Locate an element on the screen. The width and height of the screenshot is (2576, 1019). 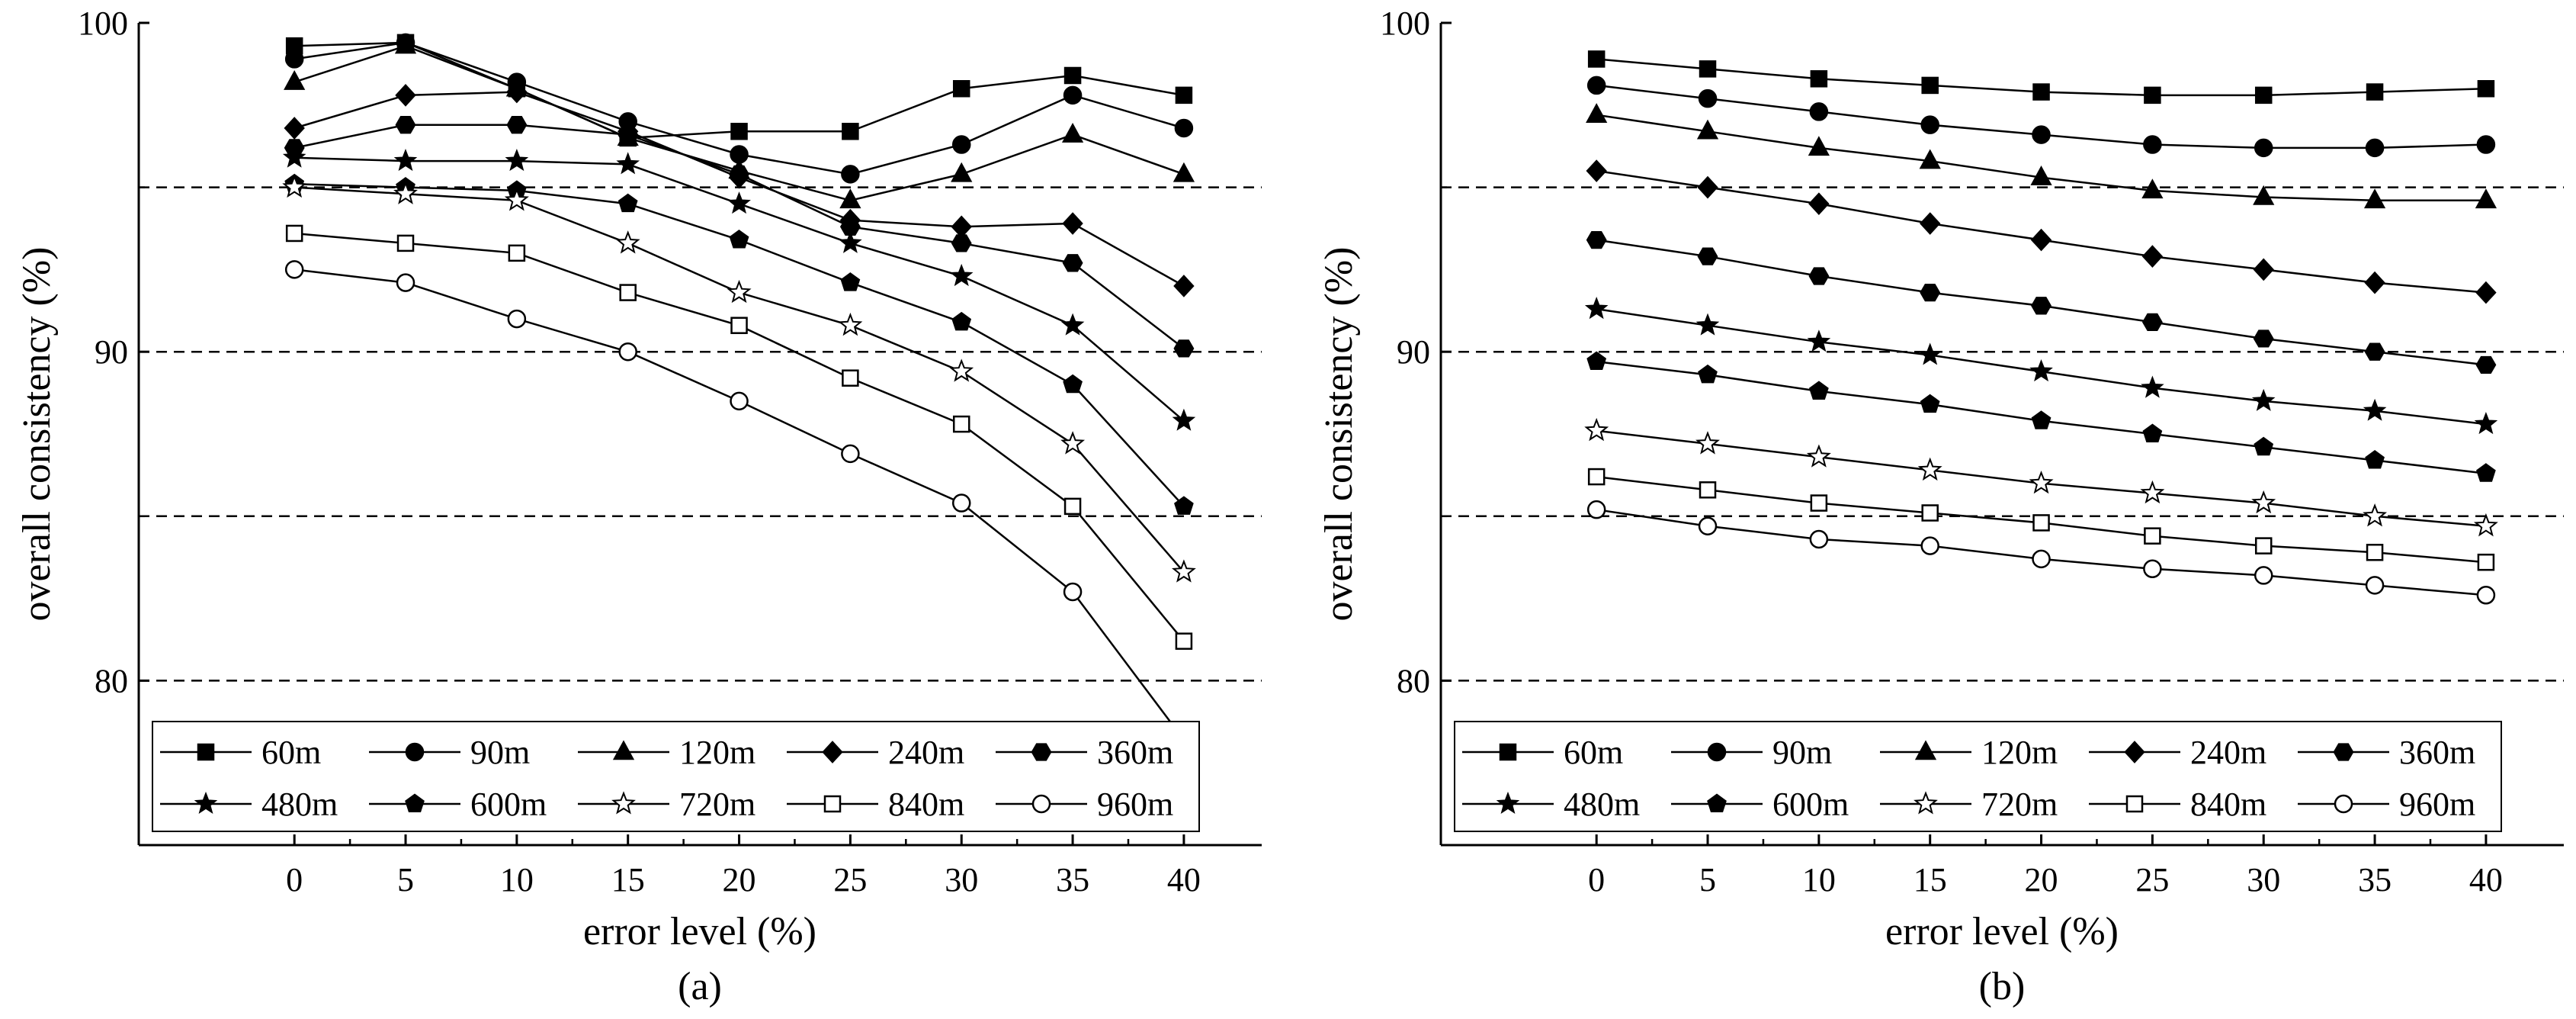
series-240m is located at coordinates (739, 188).